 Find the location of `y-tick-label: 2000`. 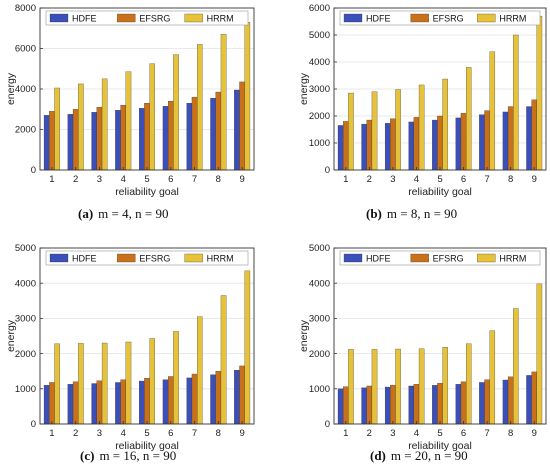

y-tick-label: 2000 is located at coordinates (319, 116).